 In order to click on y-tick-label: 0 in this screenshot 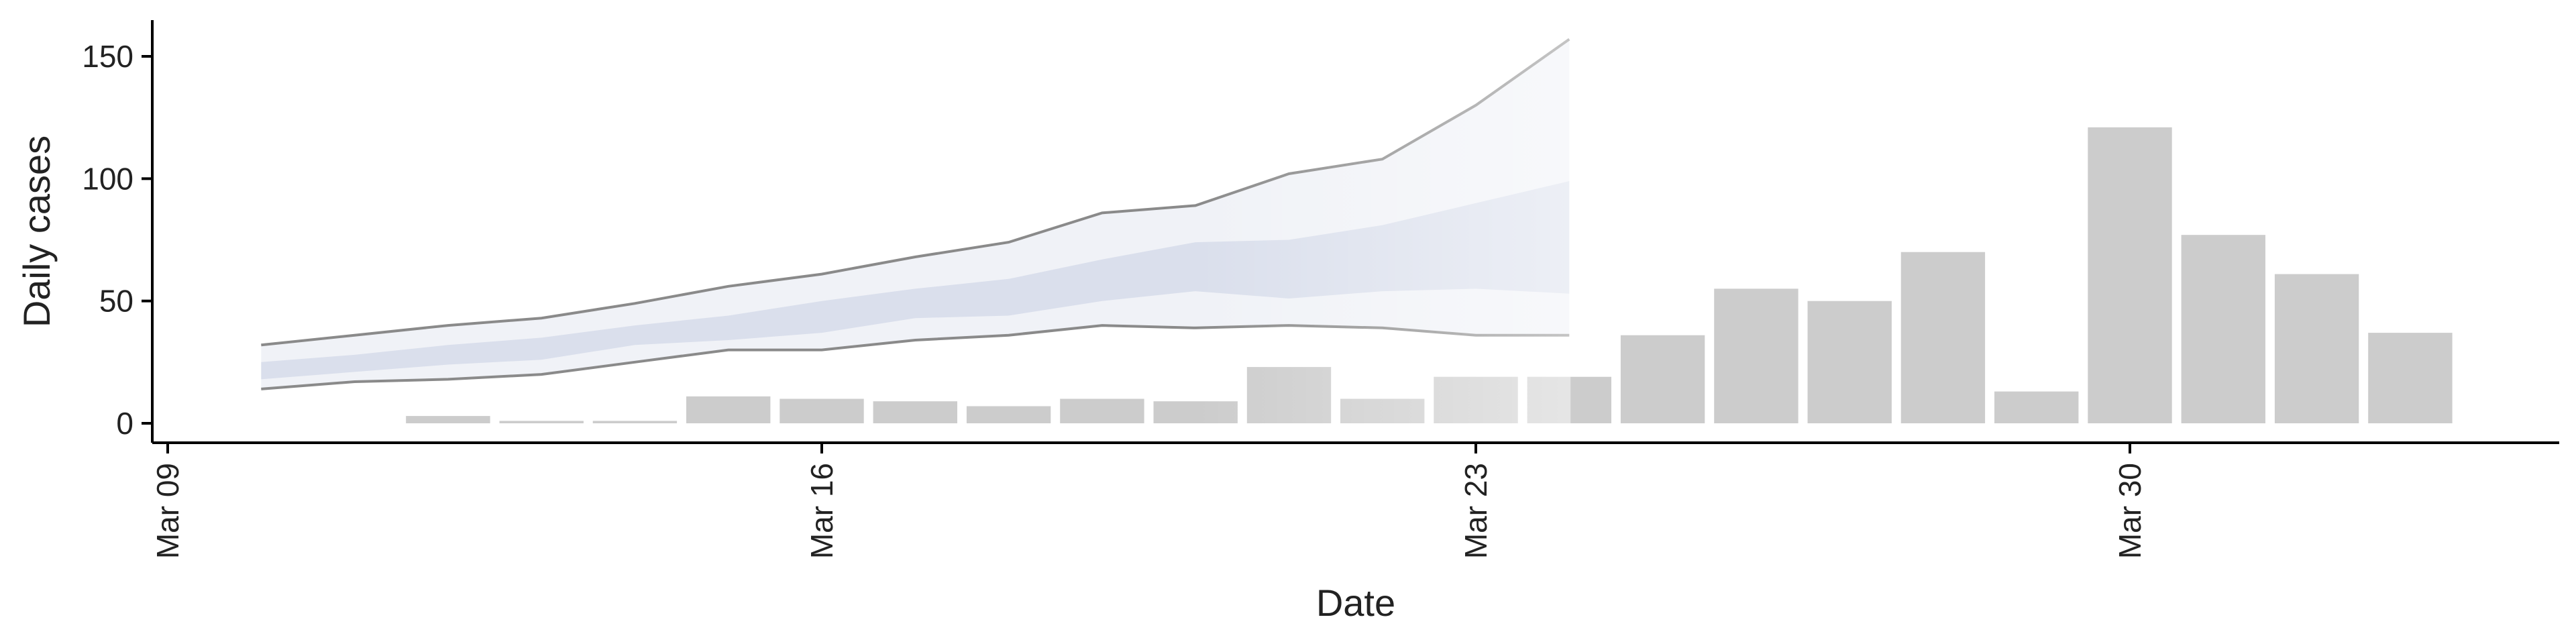, I will do `click(124, 423)`.